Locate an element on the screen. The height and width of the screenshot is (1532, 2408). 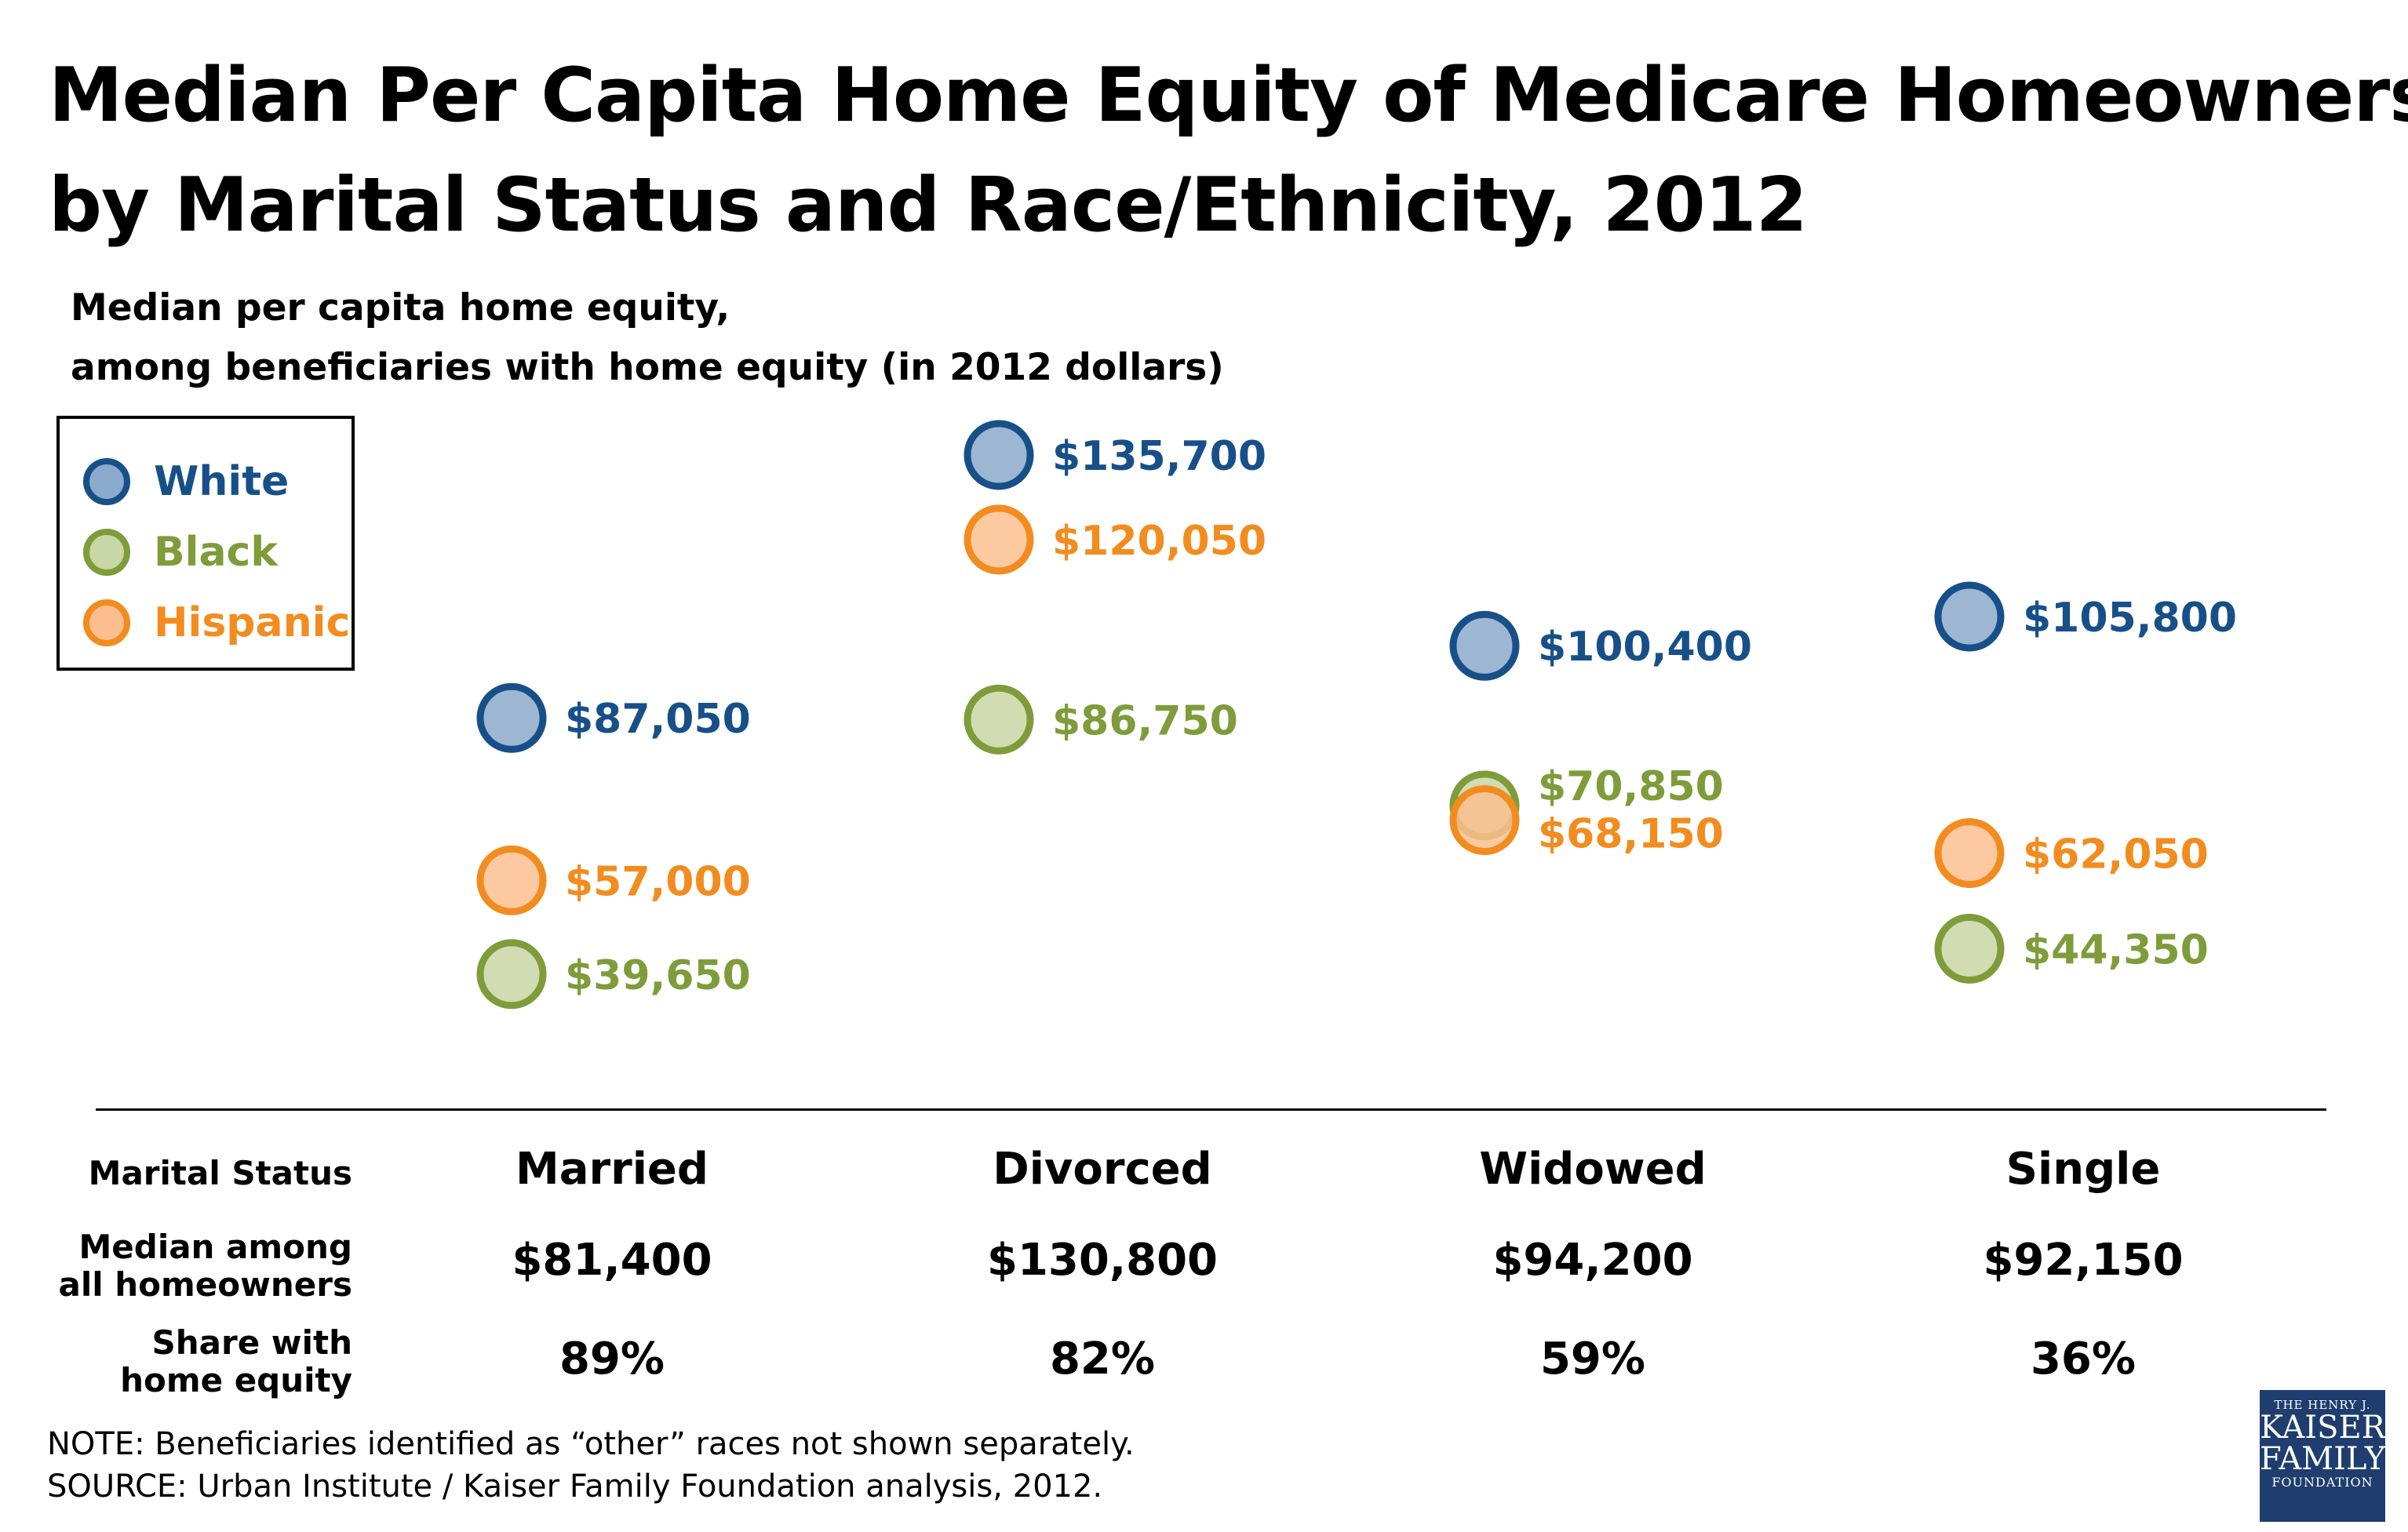
data-label-white-single: $105,800 is located at coordinates (2130, 618).